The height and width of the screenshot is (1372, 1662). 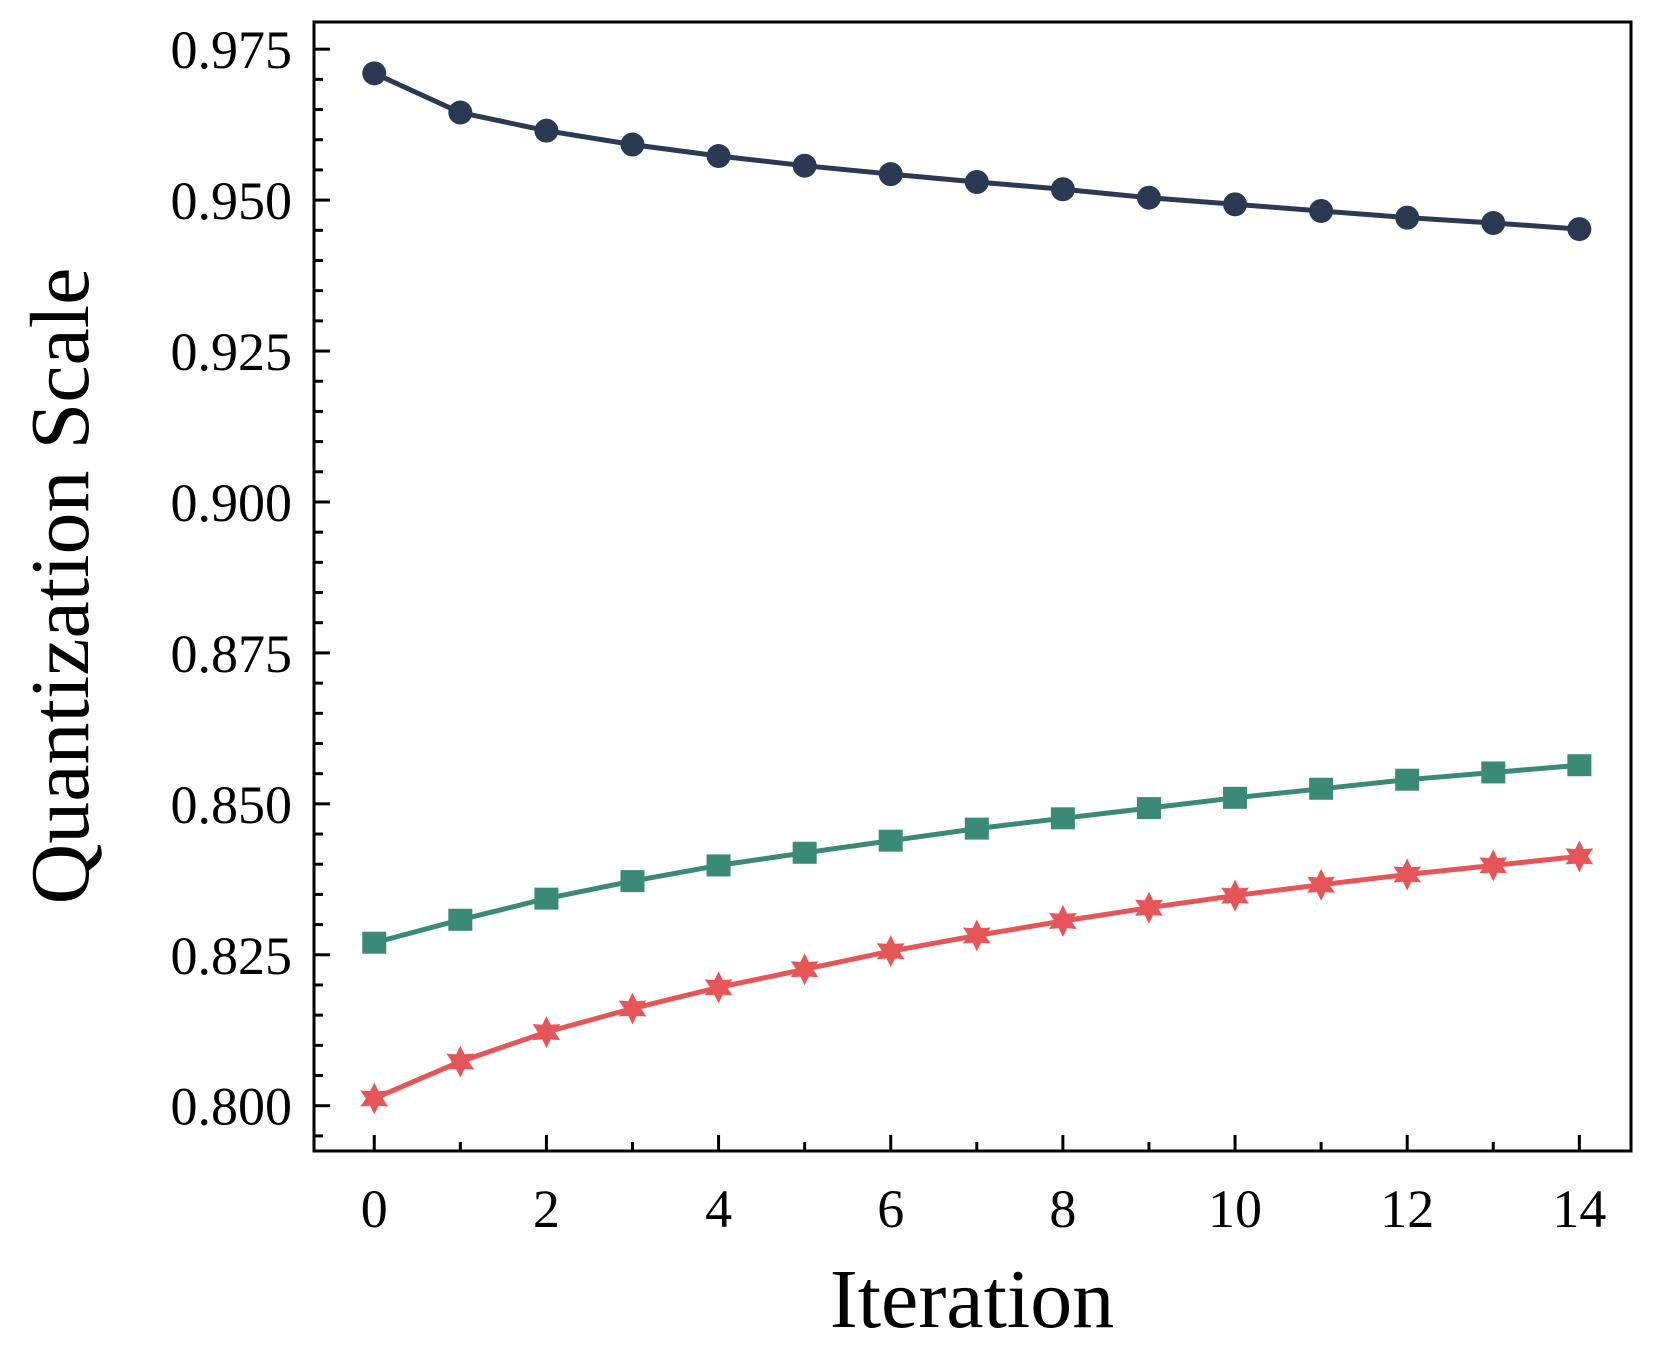 I want to click on y-tick-label: 0.850, so click(x=232, y=805).